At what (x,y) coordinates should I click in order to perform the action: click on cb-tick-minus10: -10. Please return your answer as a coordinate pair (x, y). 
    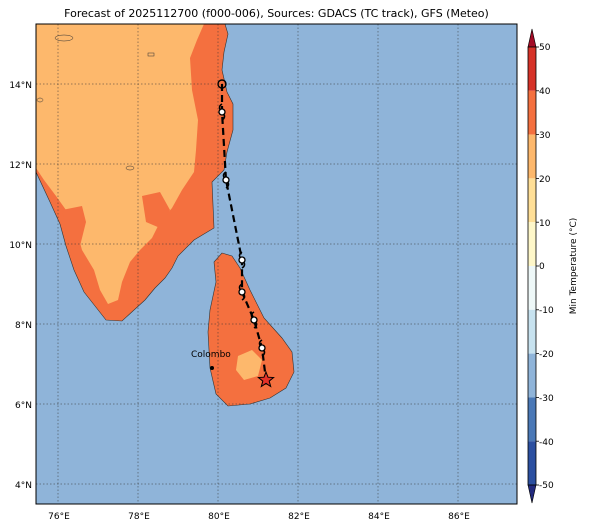
    Looking at the image, I should click on (546, 311).